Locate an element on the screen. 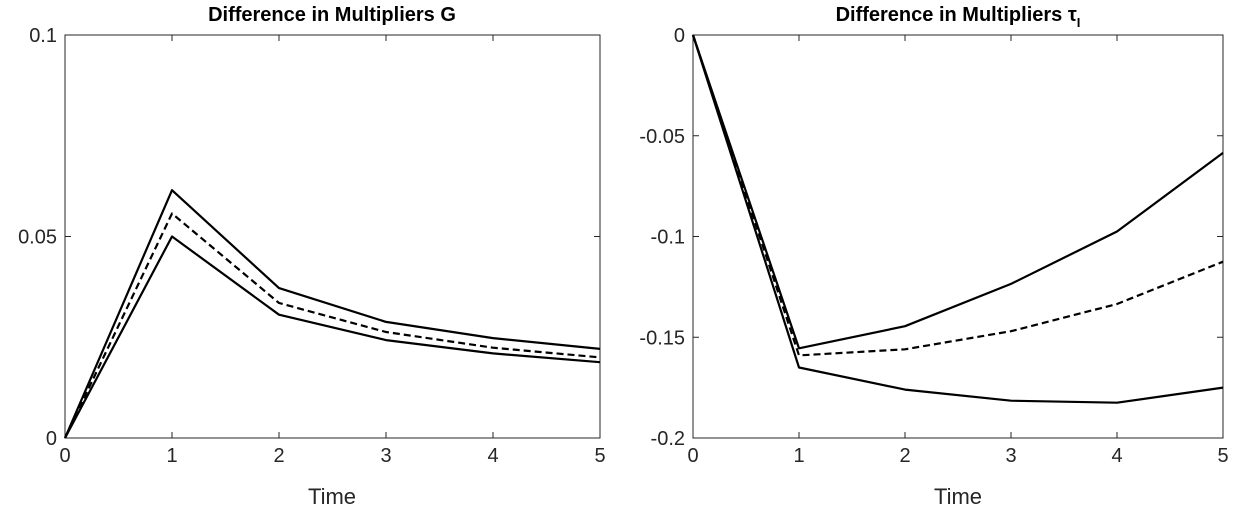 Image resolution: width=1245 pixels, height=514 pixels. y-tick-label: 0.1 is located at coordinates (43, 36).